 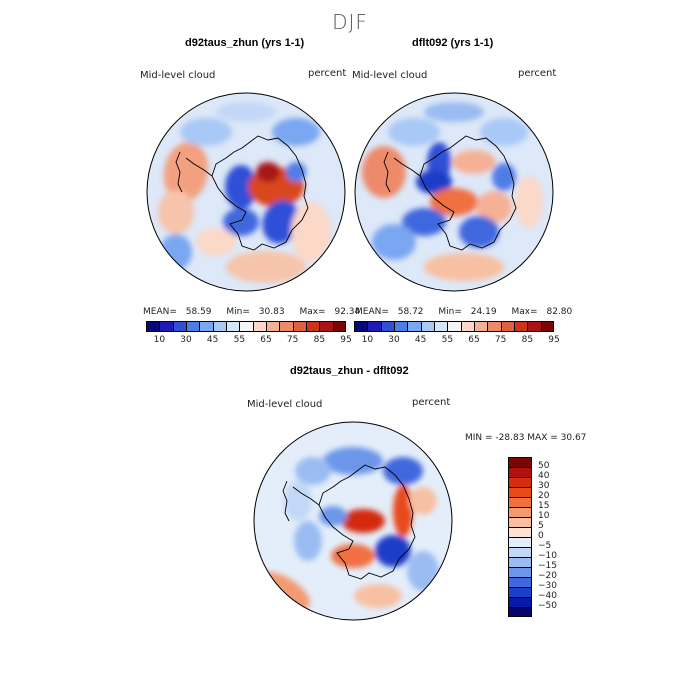 What do you see at coordinates (500, 340) in the screenshot?
I see `panel2-colorbar-label: 75` at bounding box center [500, 340].